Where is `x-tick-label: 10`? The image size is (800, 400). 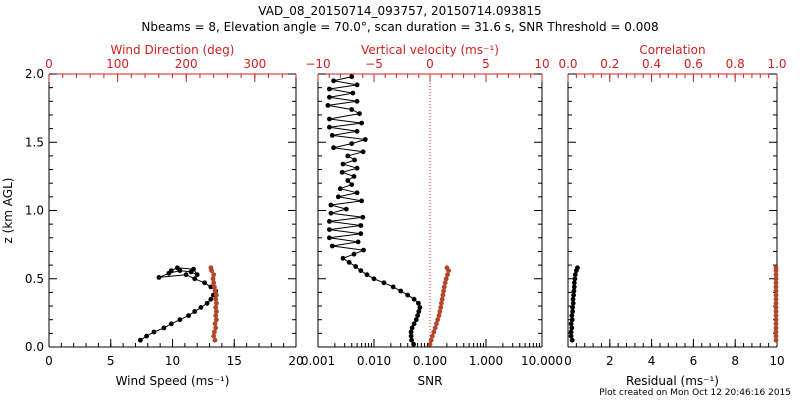 x-tick-label: 10 is located at coordinates (172, 361).